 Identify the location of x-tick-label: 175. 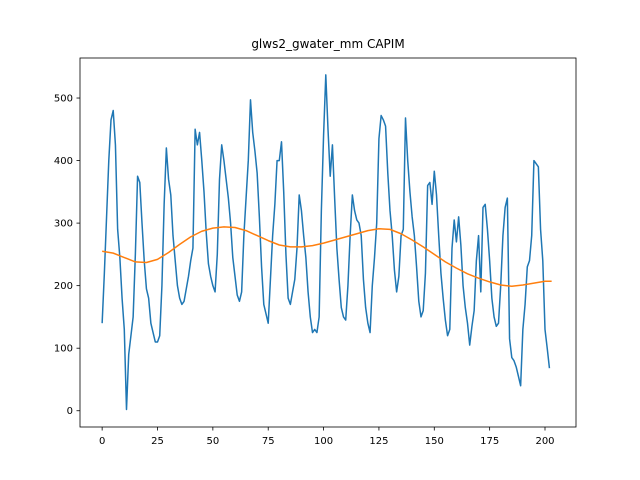
(489, 441).